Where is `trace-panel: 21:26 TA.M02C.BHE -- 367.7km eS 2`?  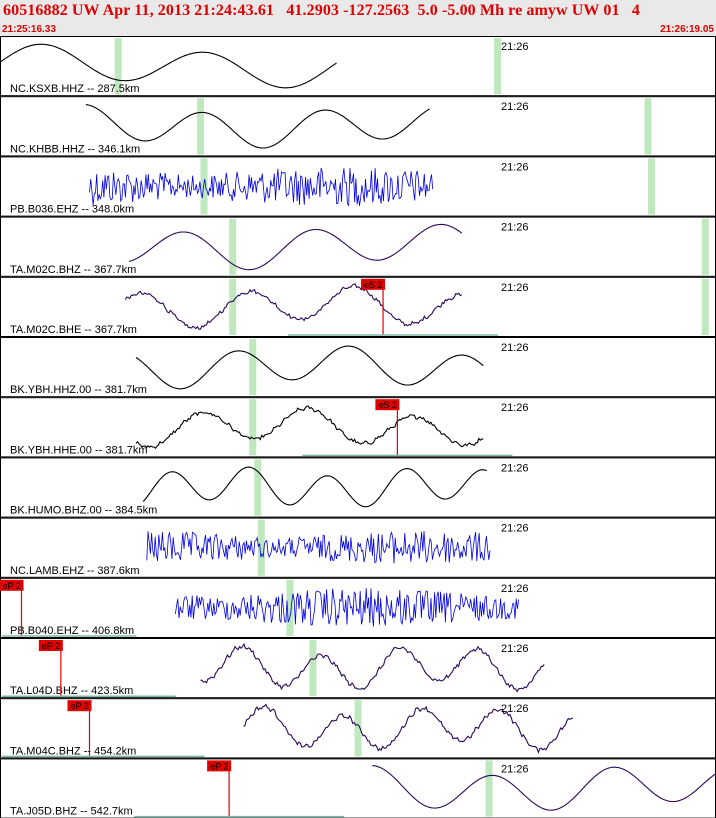
trace-panel: 21:26 TA.M02C.BHE -- 367.7km eS 2 is located at coordinates (358, 307).